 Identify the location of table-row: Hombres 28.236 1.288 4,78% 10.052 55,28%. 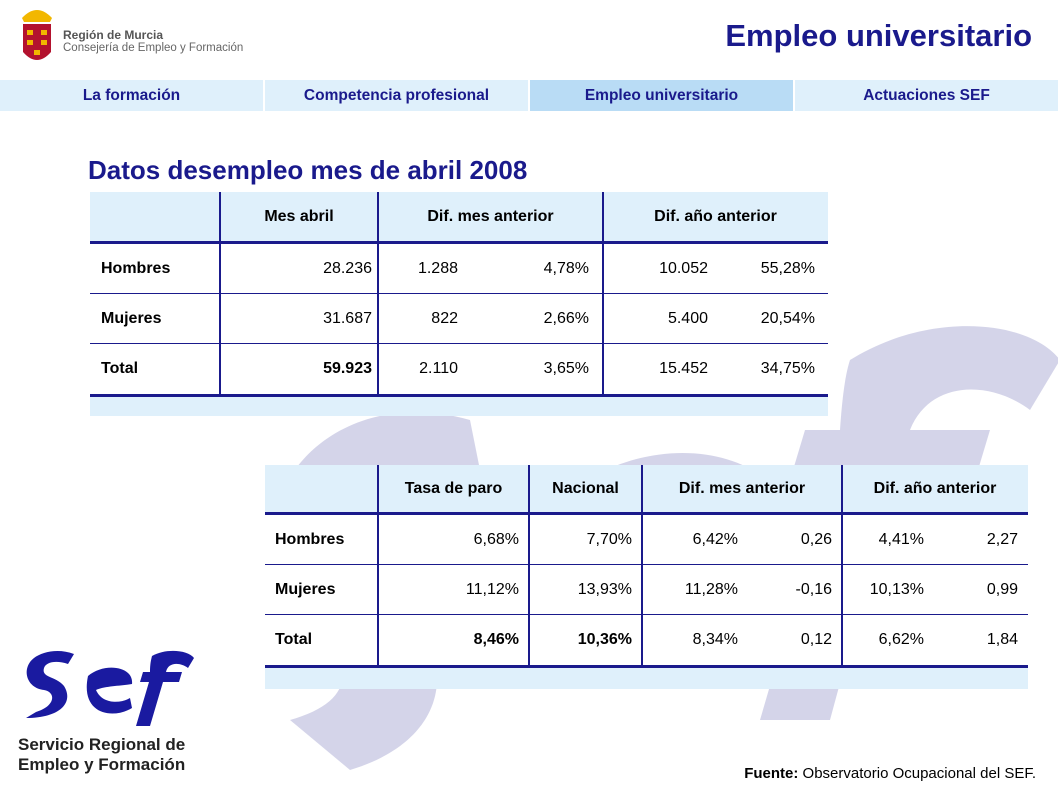
(459, 269).